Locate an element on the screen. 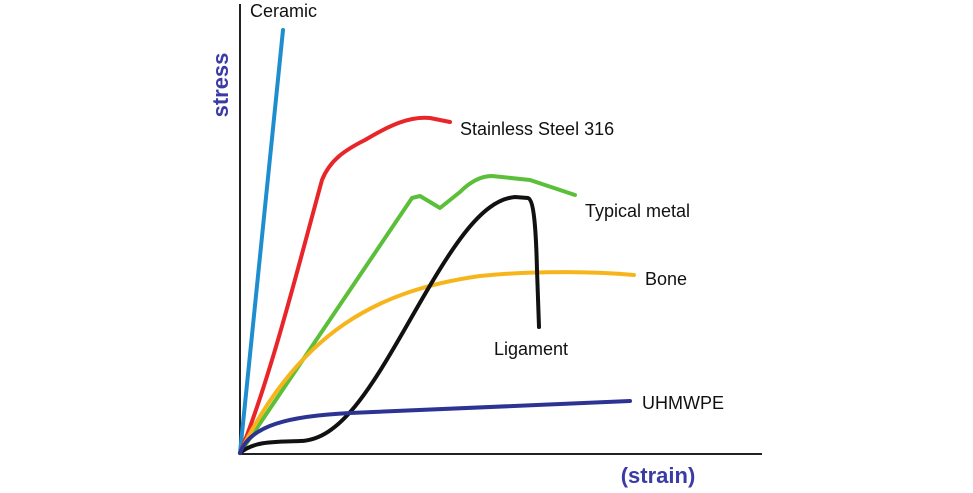 This screenshot has height=493, width=973. curve-label: Ceramic is located at coordinates (283, 11).